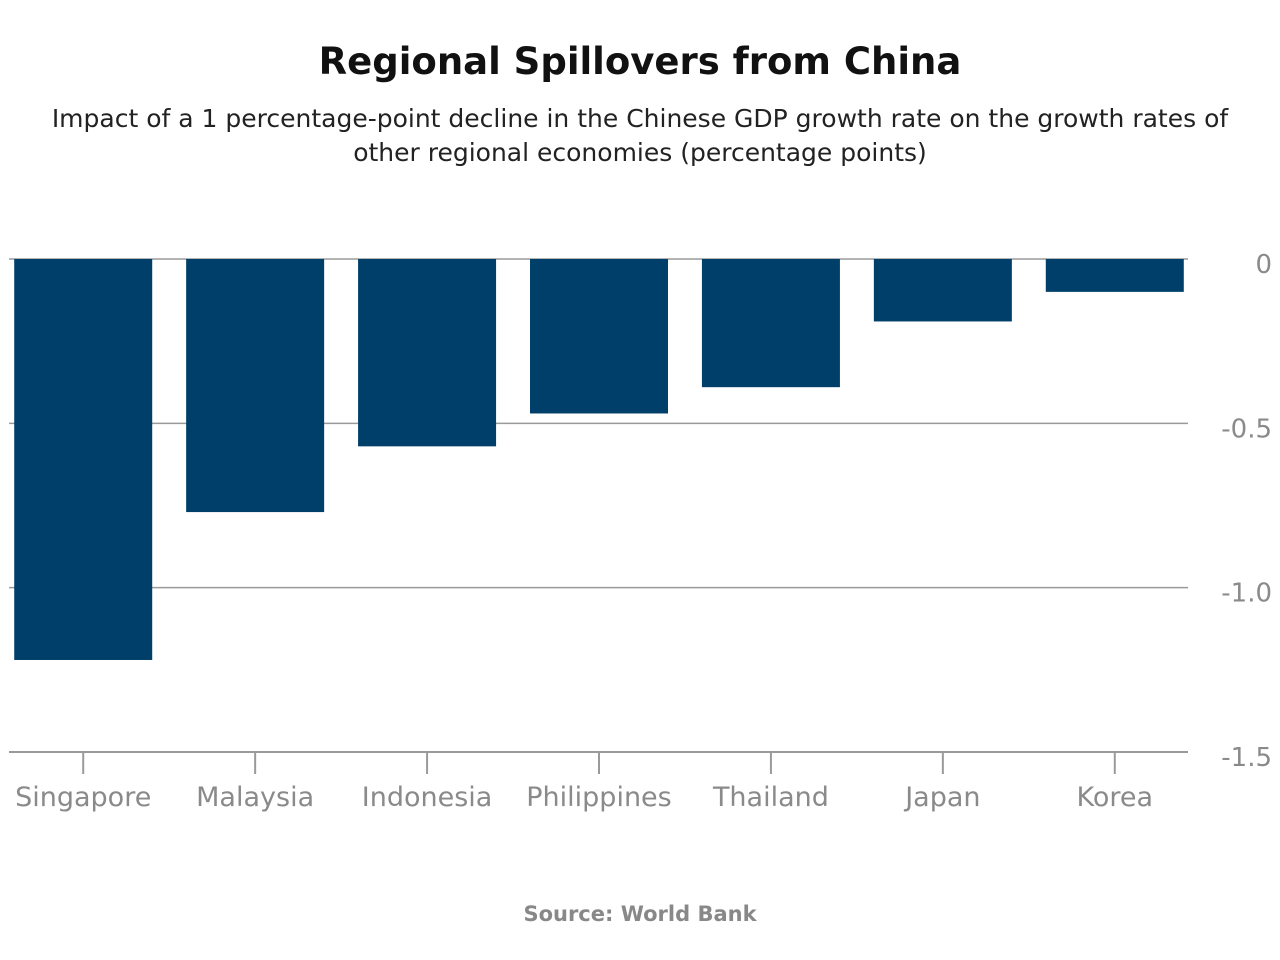  Describe the element at coordinates (83, 459) in the screenshot. I see `bar-singapore` at that location.